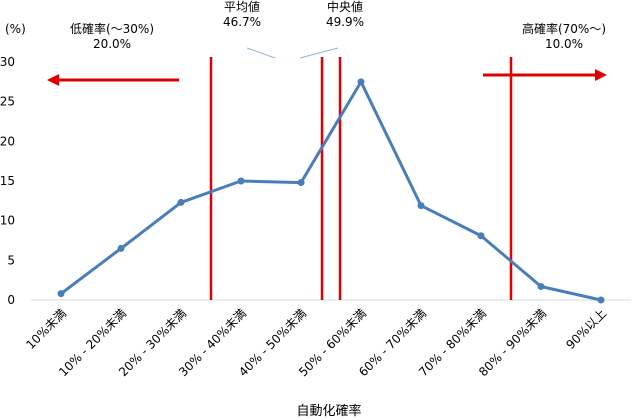 This screenshot has height=420, width=634. What do you see at coordinates (601, 75) in the screenshot?
I see `high-range-arrow-head` at bounding box center [601, 75].